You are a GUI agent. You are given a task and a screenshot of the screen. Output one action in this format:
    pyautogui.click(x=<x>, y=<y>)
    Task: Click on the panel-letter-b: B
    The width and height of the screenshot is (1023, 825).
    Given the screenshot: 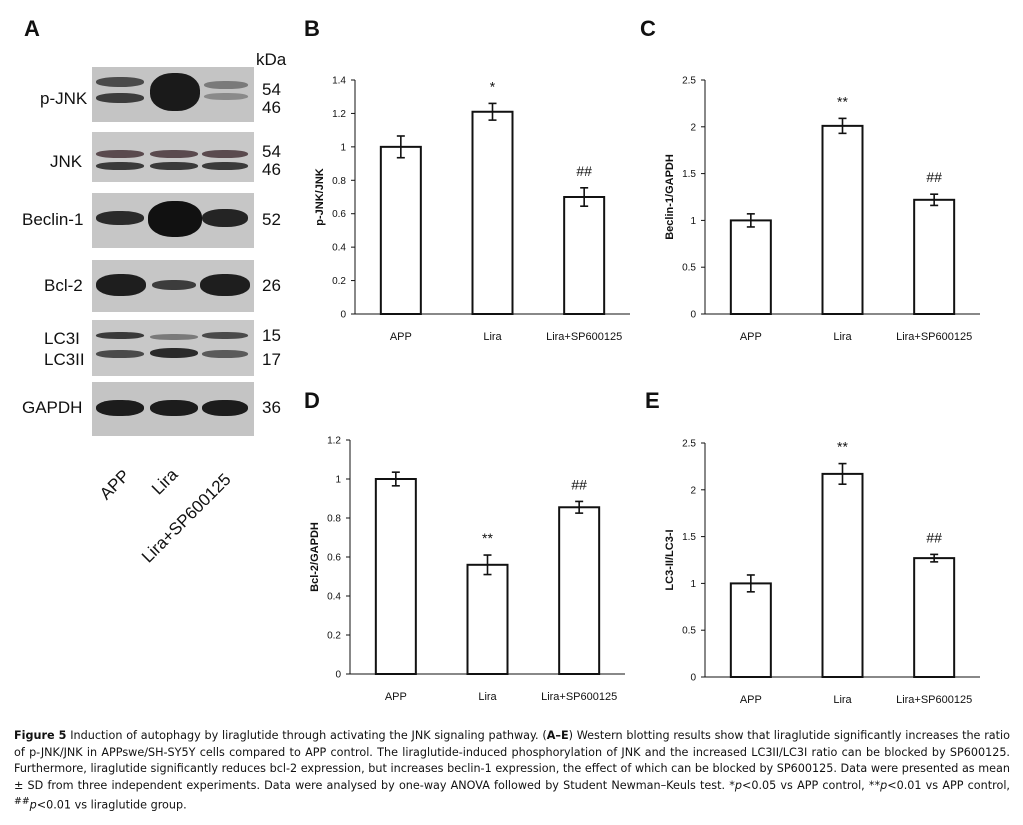 What is the action you would take?
    pyautogui.click(x=312, y=28)
    